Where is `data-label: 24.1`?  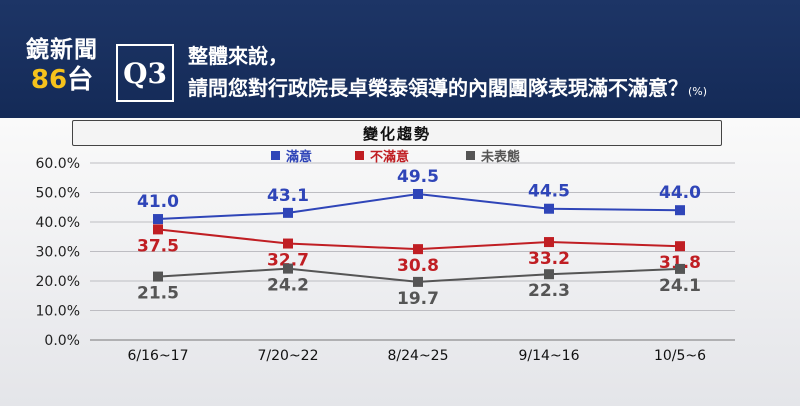
data-label: 24.1 is located at coordinates (680, 286).